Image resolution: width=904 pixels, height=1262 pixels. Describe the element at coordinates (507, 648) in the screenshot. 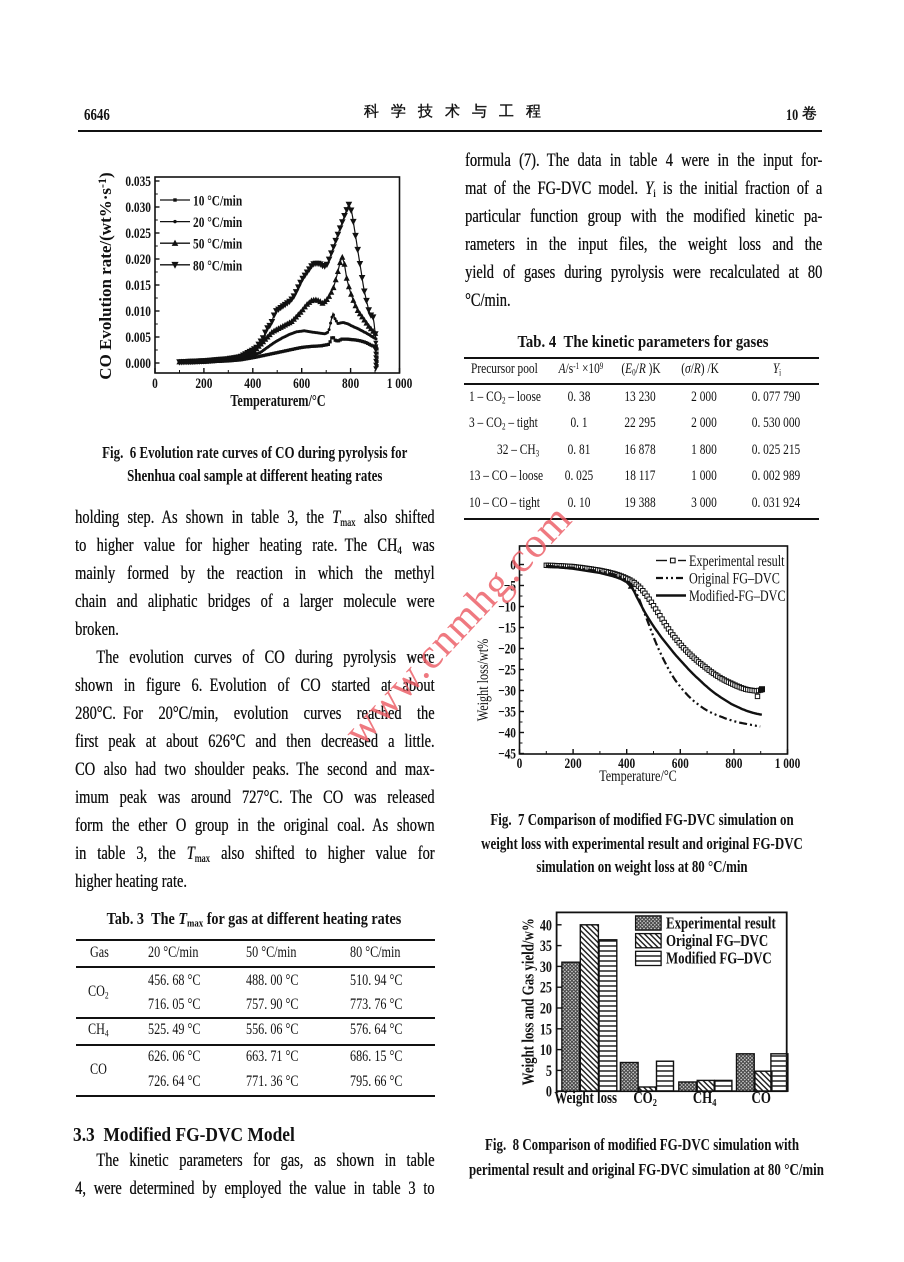

I see `svg-text: −20` at that location.